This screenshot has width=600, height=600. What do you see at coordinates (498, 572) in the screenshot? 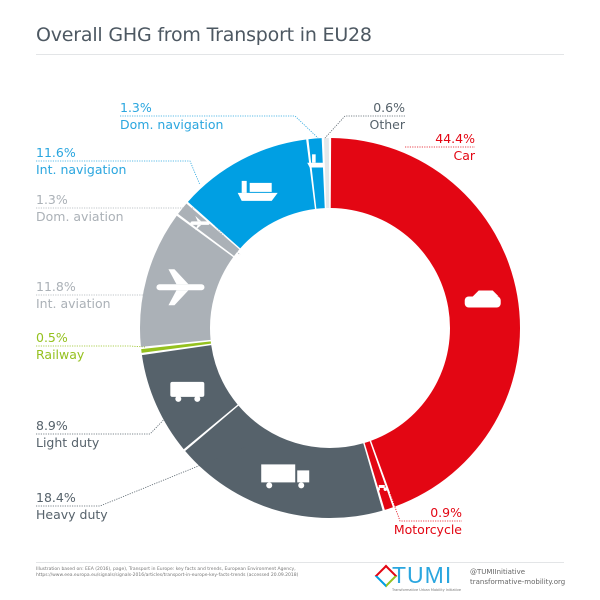
I see `twitter-handle: @TUMIInitiative` at bounding box center [498, 572].